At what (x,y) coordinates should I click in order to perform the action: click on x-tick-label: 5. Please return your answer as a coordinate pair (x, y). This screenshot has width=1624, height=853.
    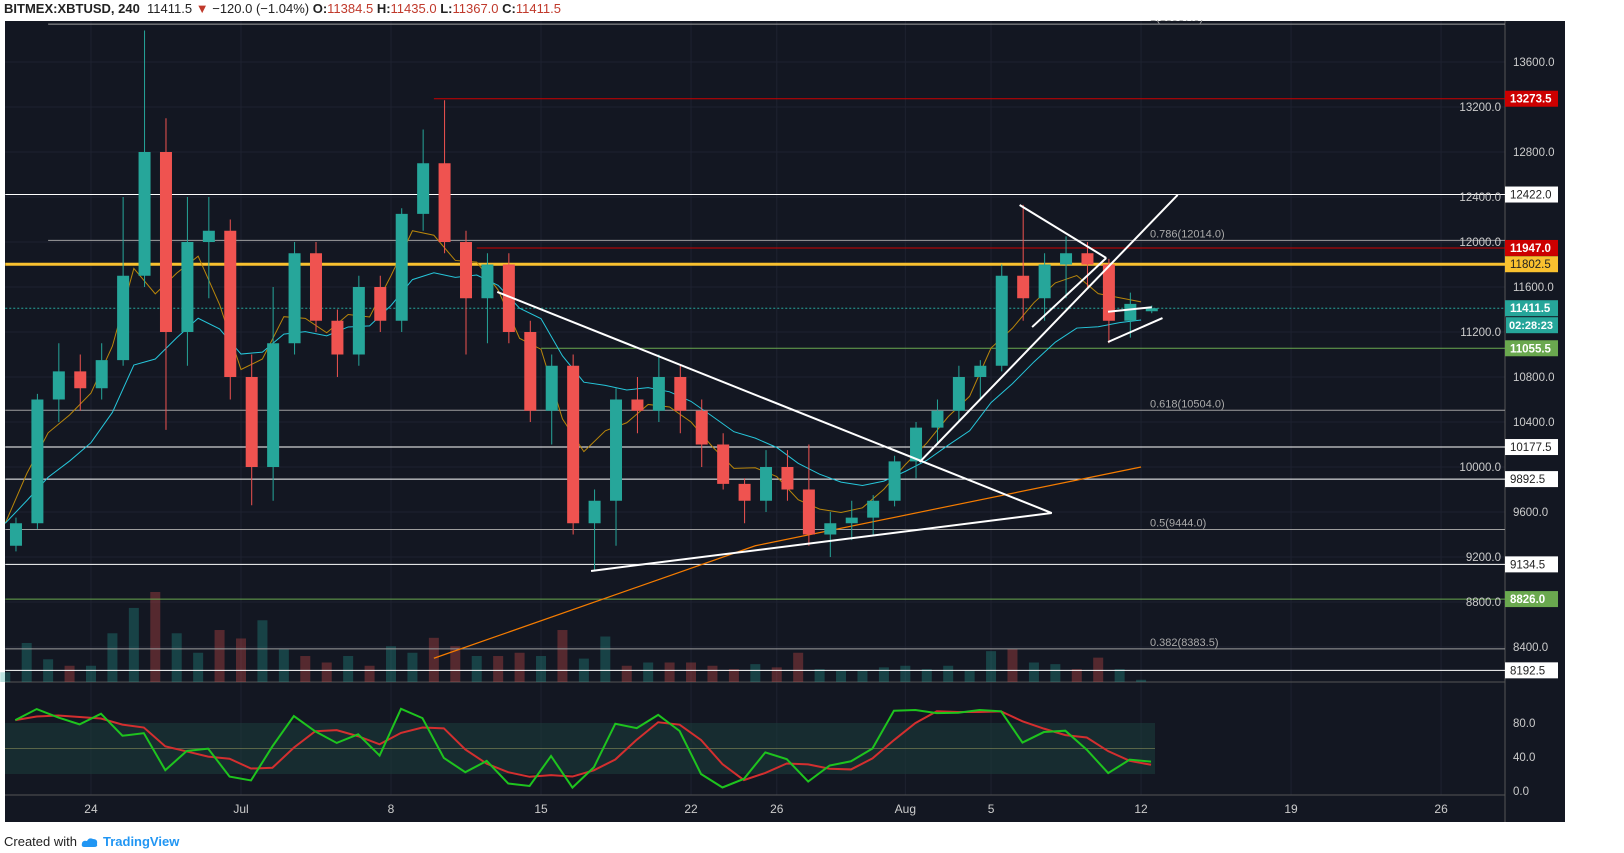
    Looking at the image, I should click on (991, 809).